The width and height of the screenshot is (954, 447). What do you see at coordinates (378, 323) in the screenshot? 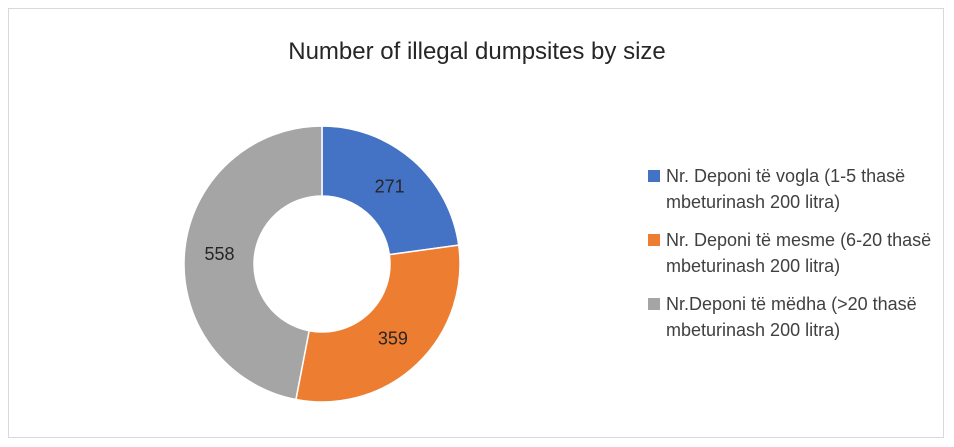
I see `donut-slice-medium` at bounding box center [378, 323].